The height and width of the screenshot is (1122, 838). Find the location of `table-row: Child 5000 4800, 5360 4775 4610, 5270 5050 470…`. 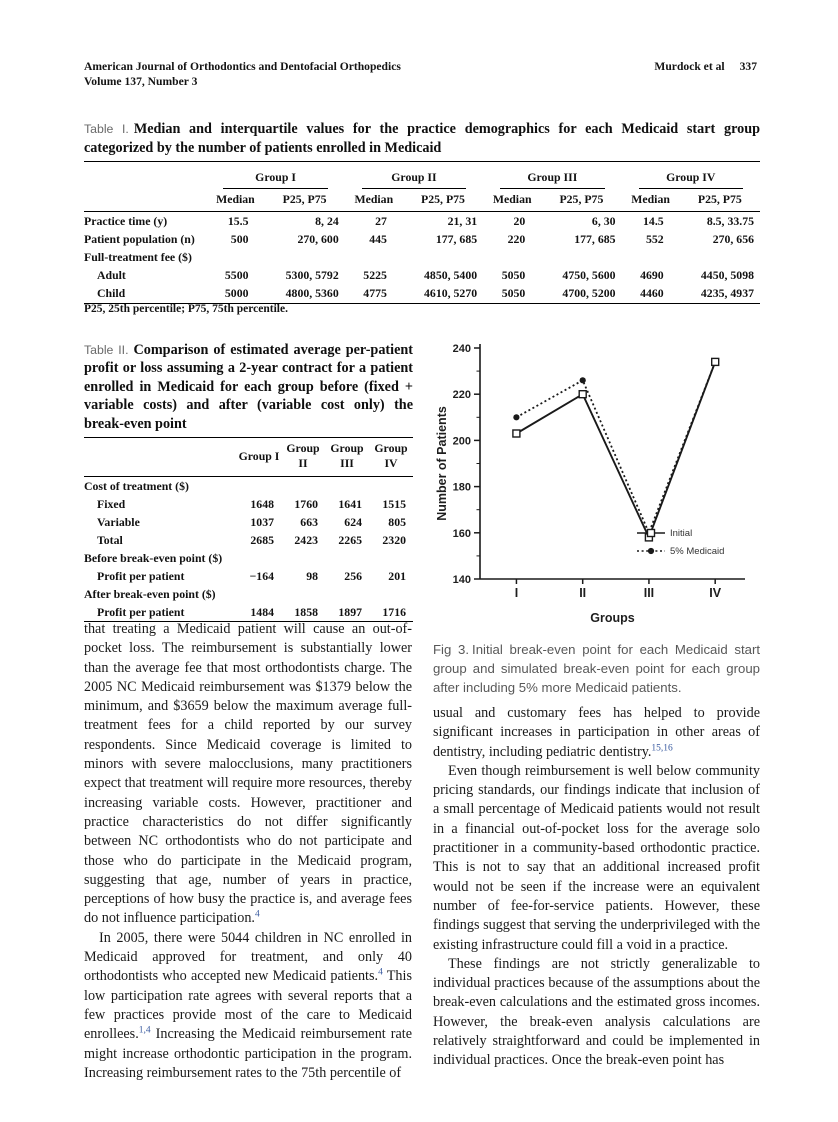

table-row: Child 5000 4800, 5360 4775 4610, 5270 5050 470… is located at coordinates (422, 294).